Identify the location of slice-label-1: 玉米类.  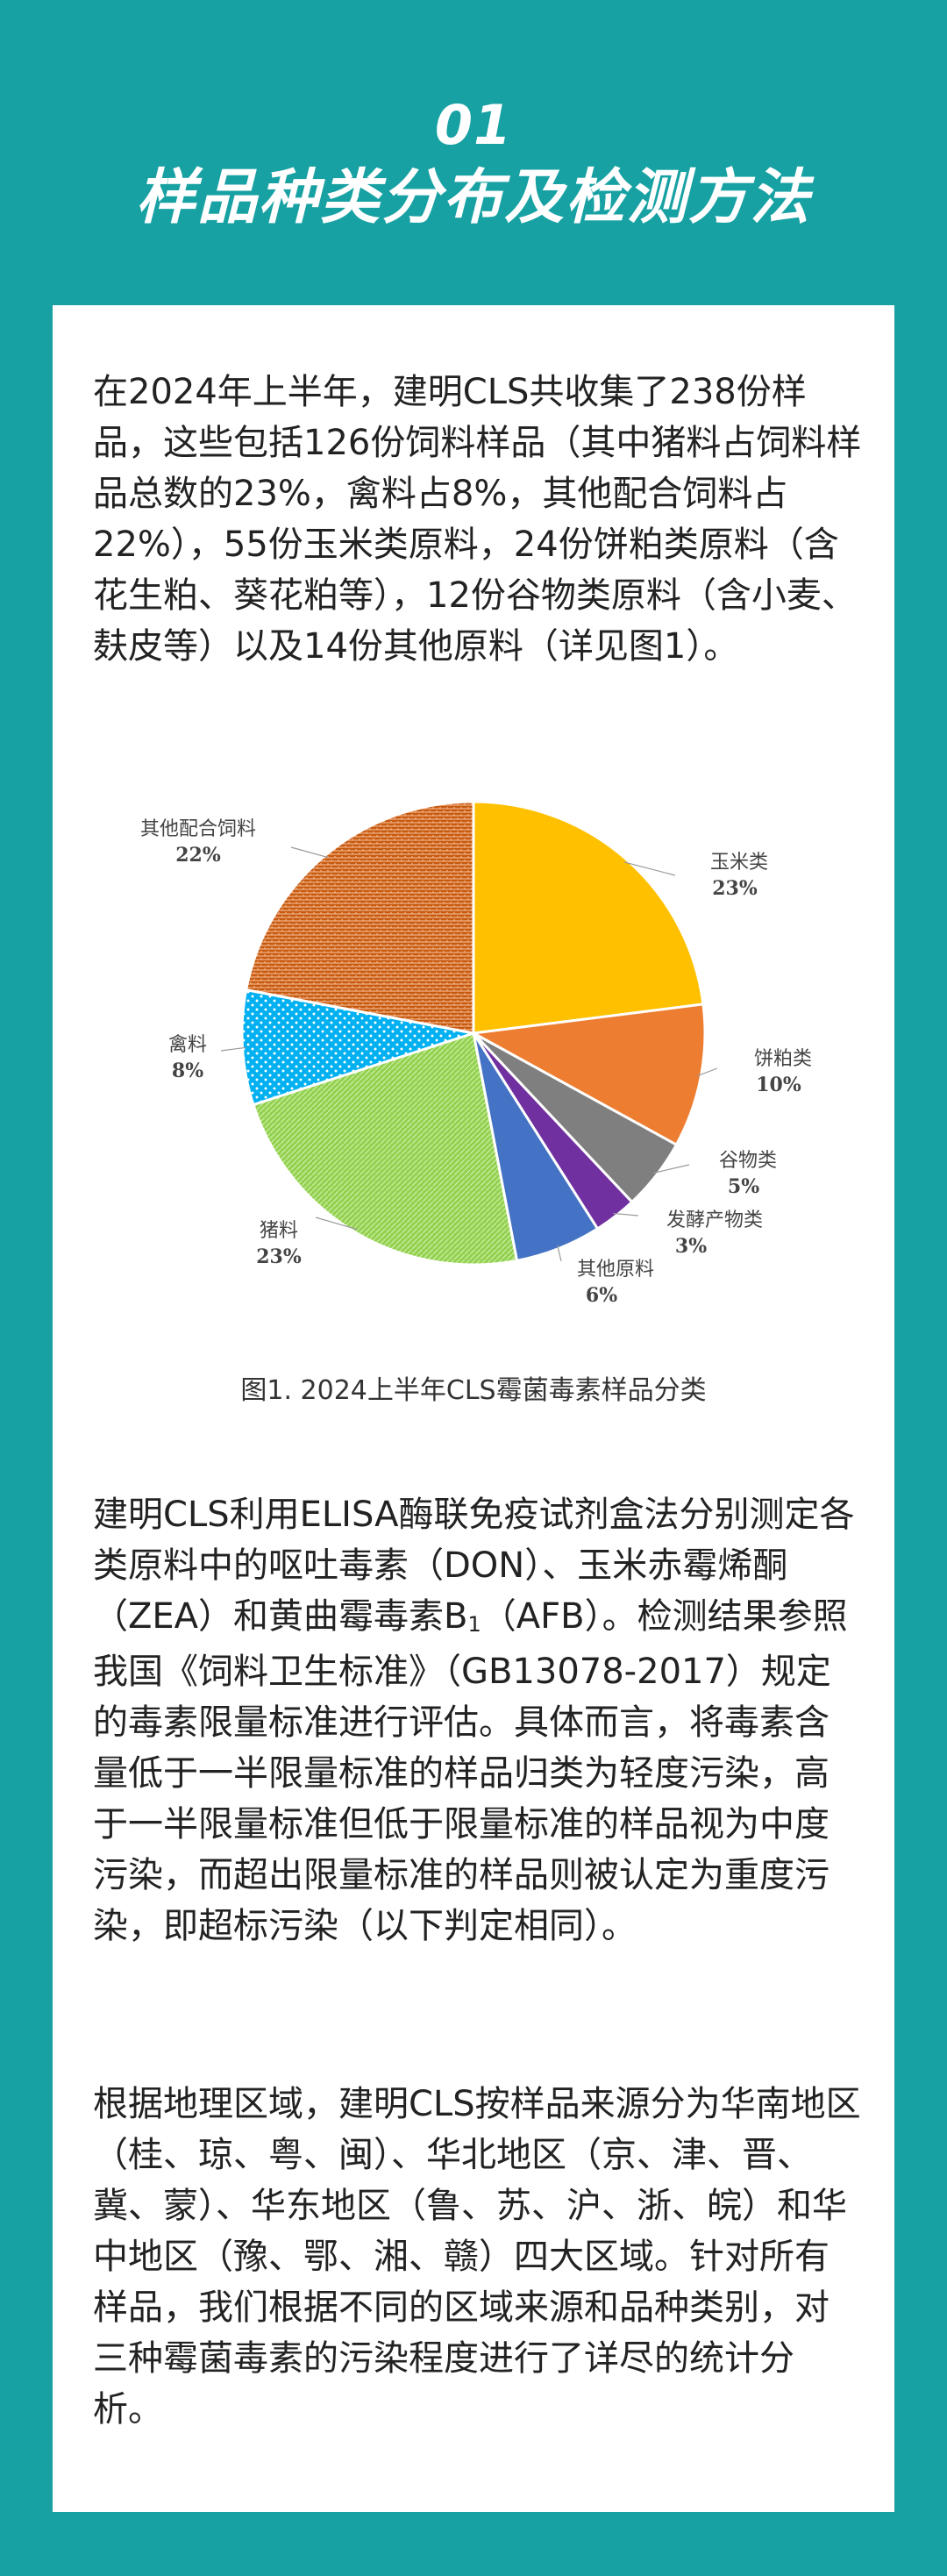
(739, 863).